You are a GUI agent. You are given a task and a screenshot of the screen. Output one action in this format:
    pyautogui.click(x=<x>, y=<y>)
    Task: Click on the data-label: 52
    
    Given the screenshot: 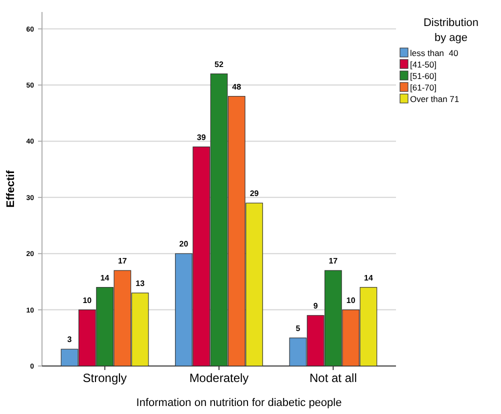 What is the action you would take?
    pyautogui.click(x=219, y=64)
    